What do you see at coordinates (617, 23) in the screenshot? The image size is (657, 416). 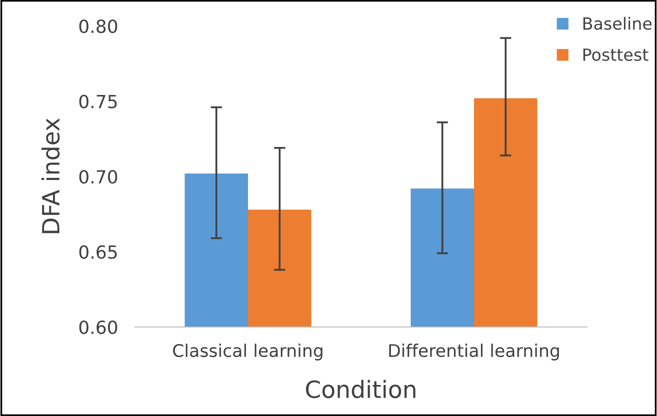 I see `legend-label: Baseline` at bounding box center [617, 23].